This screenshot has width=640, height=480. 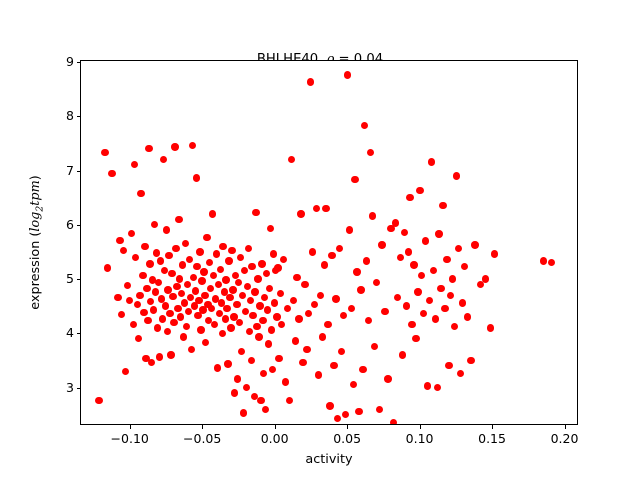 What do you see at coordinates (35, 270) in the screenshot?
I see `y-axis-label-prefix: expression (` at bounding box center [35, 270].